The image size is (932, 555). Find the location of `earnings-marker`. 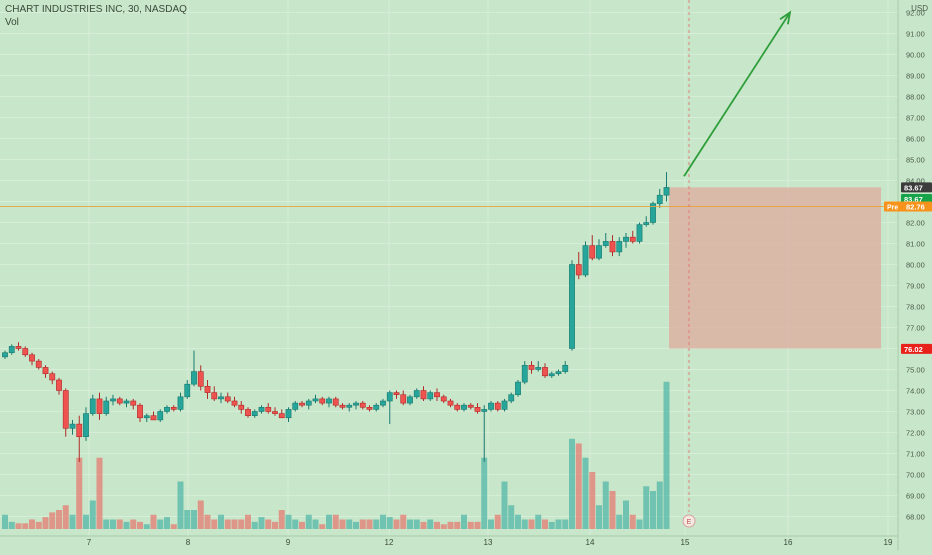

earnings-marker is located at coordinates (689, 521).